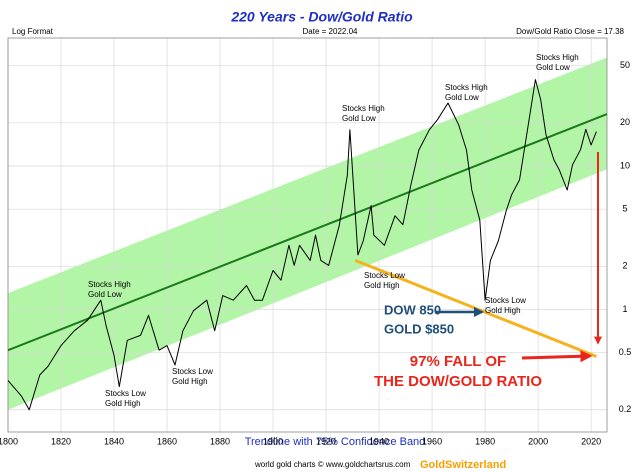 This screenshot has height=472, width=643. I want to click on callout: DOW 850, so click(412, 309).